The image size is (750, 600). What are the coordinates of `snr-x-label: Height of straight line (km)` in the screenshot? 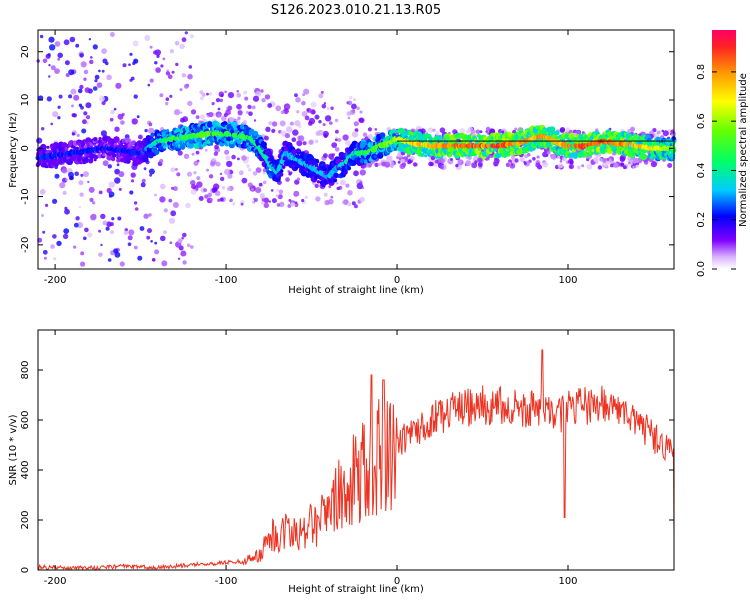 It's located at (356, 589).